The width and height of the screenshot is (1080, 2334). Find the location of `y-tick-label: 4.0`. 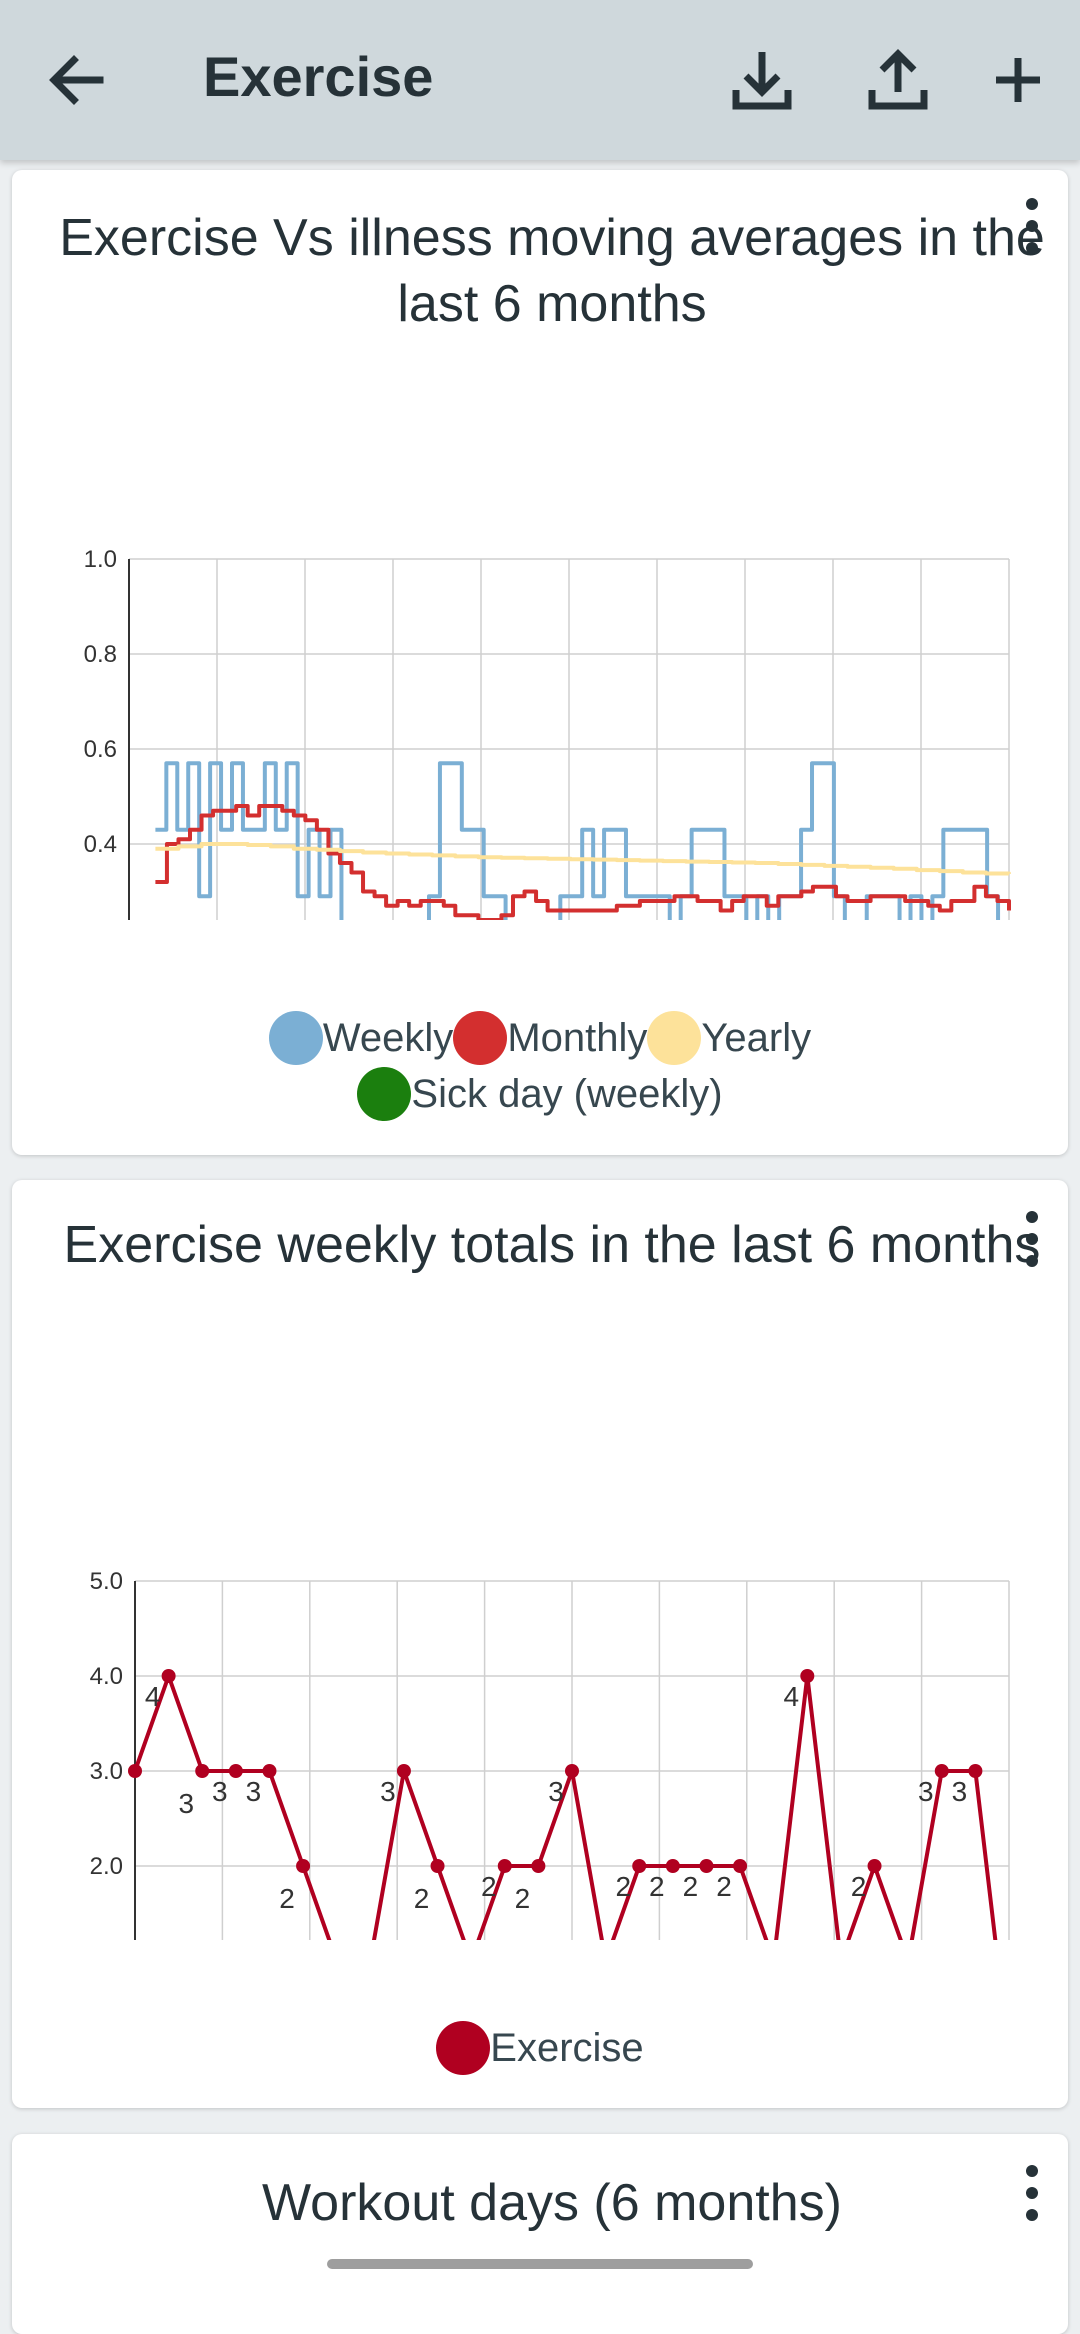

y-tick-label: 4.0 is located at coordinates (106, 1676).